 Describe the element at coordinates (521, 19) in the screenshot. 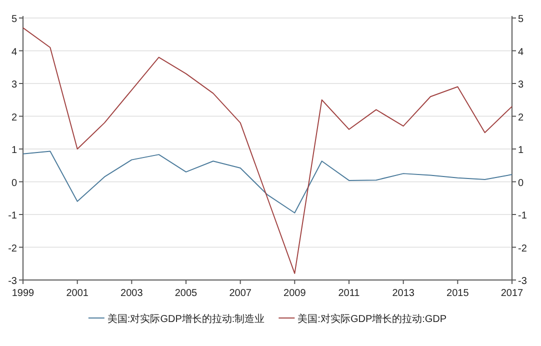

I see `y2-tick-label: 5` at that location.